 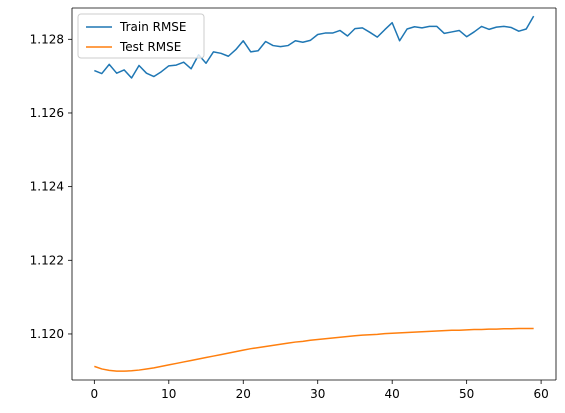 I want to click on x-tick-label: 20, so click(x=243, y=394).